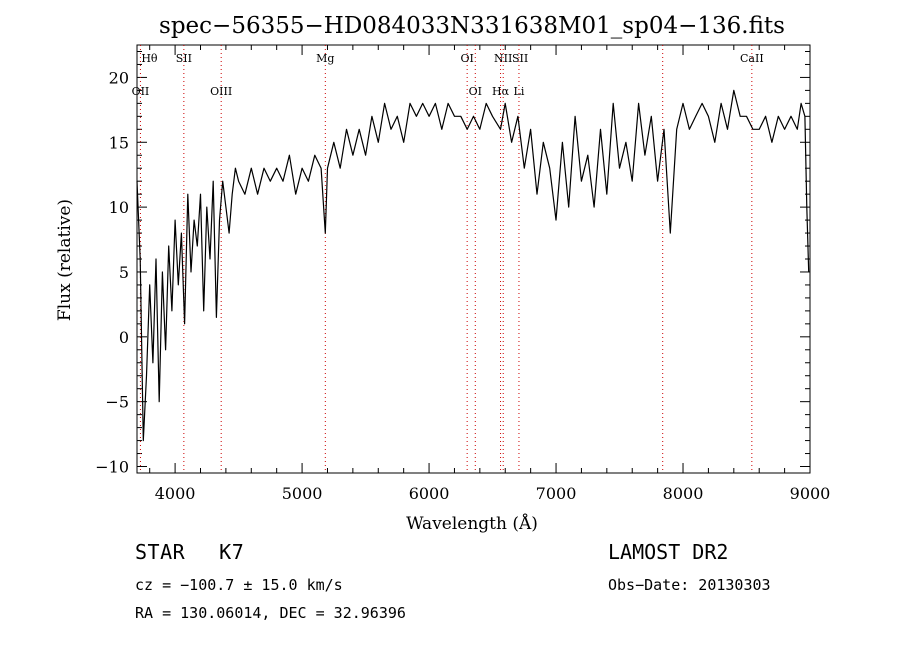 This screenshot has height=650, width=900. I want to click on sky-coordinates: RA = 130.06014, DEC = 32.96396, so click(270, 613).